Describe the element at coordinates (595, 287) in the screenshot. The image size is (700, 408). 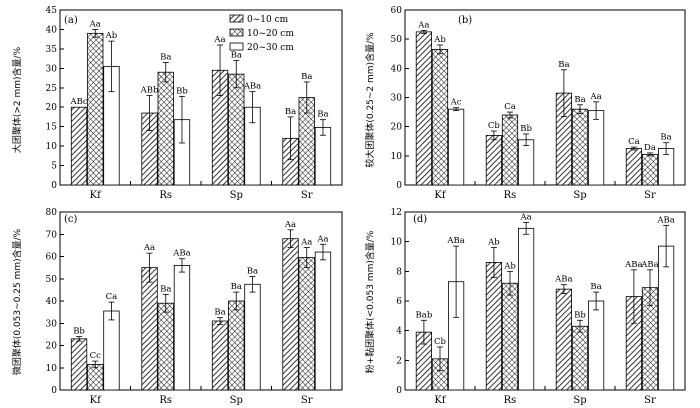
I see `panel-d-significance-label: Ba` at that location.